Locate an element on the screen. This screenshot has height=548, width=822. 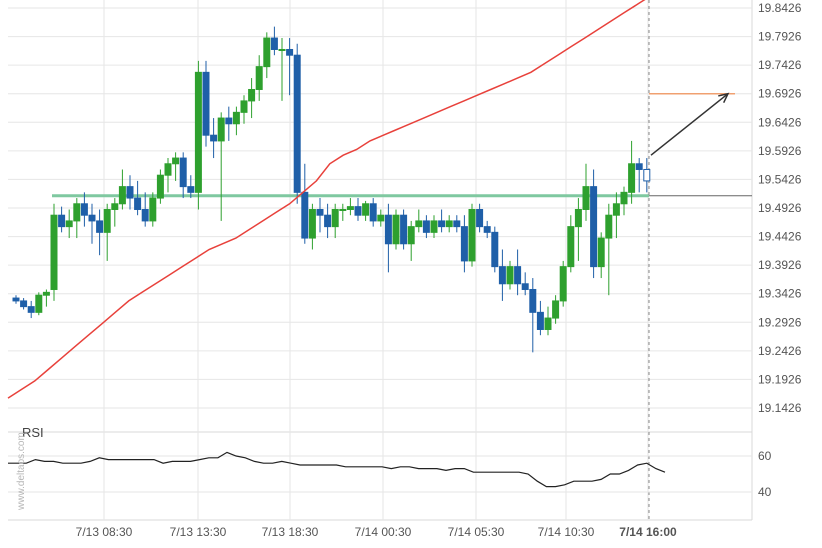
price-tick-label: 19.4926 is located at coordinates (780, 208).